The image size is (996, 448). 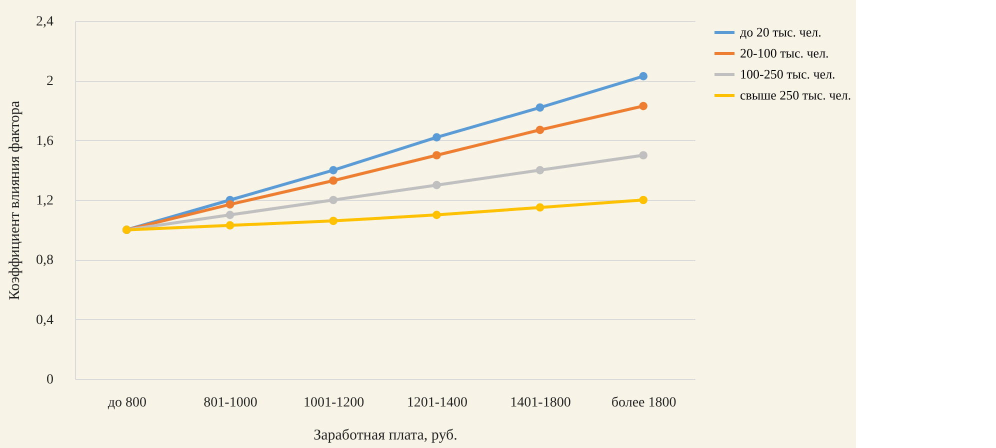 What do you see at coordinates (781, 32) in the screenshot?
I see `legend-label: до 20 тыс. чел.` at bounding box center [781, 32].